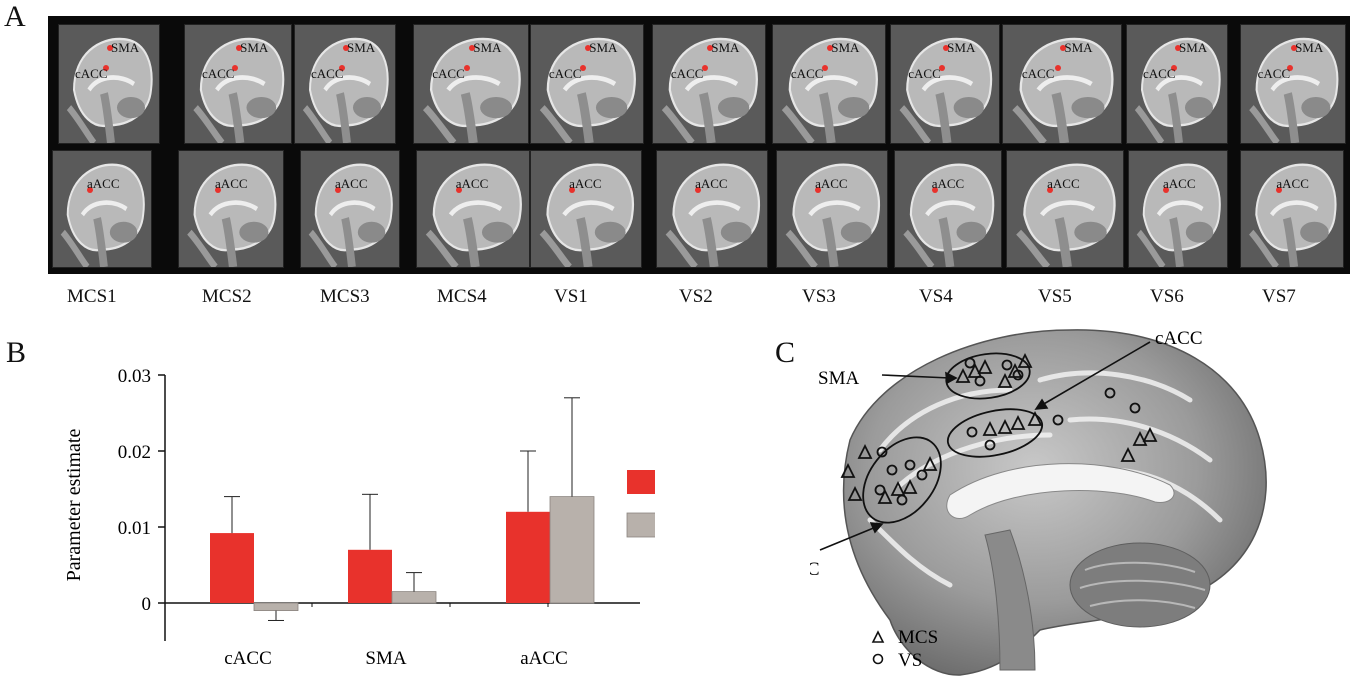  I want to click on mcs-triangle-icon, so click(878, 636).